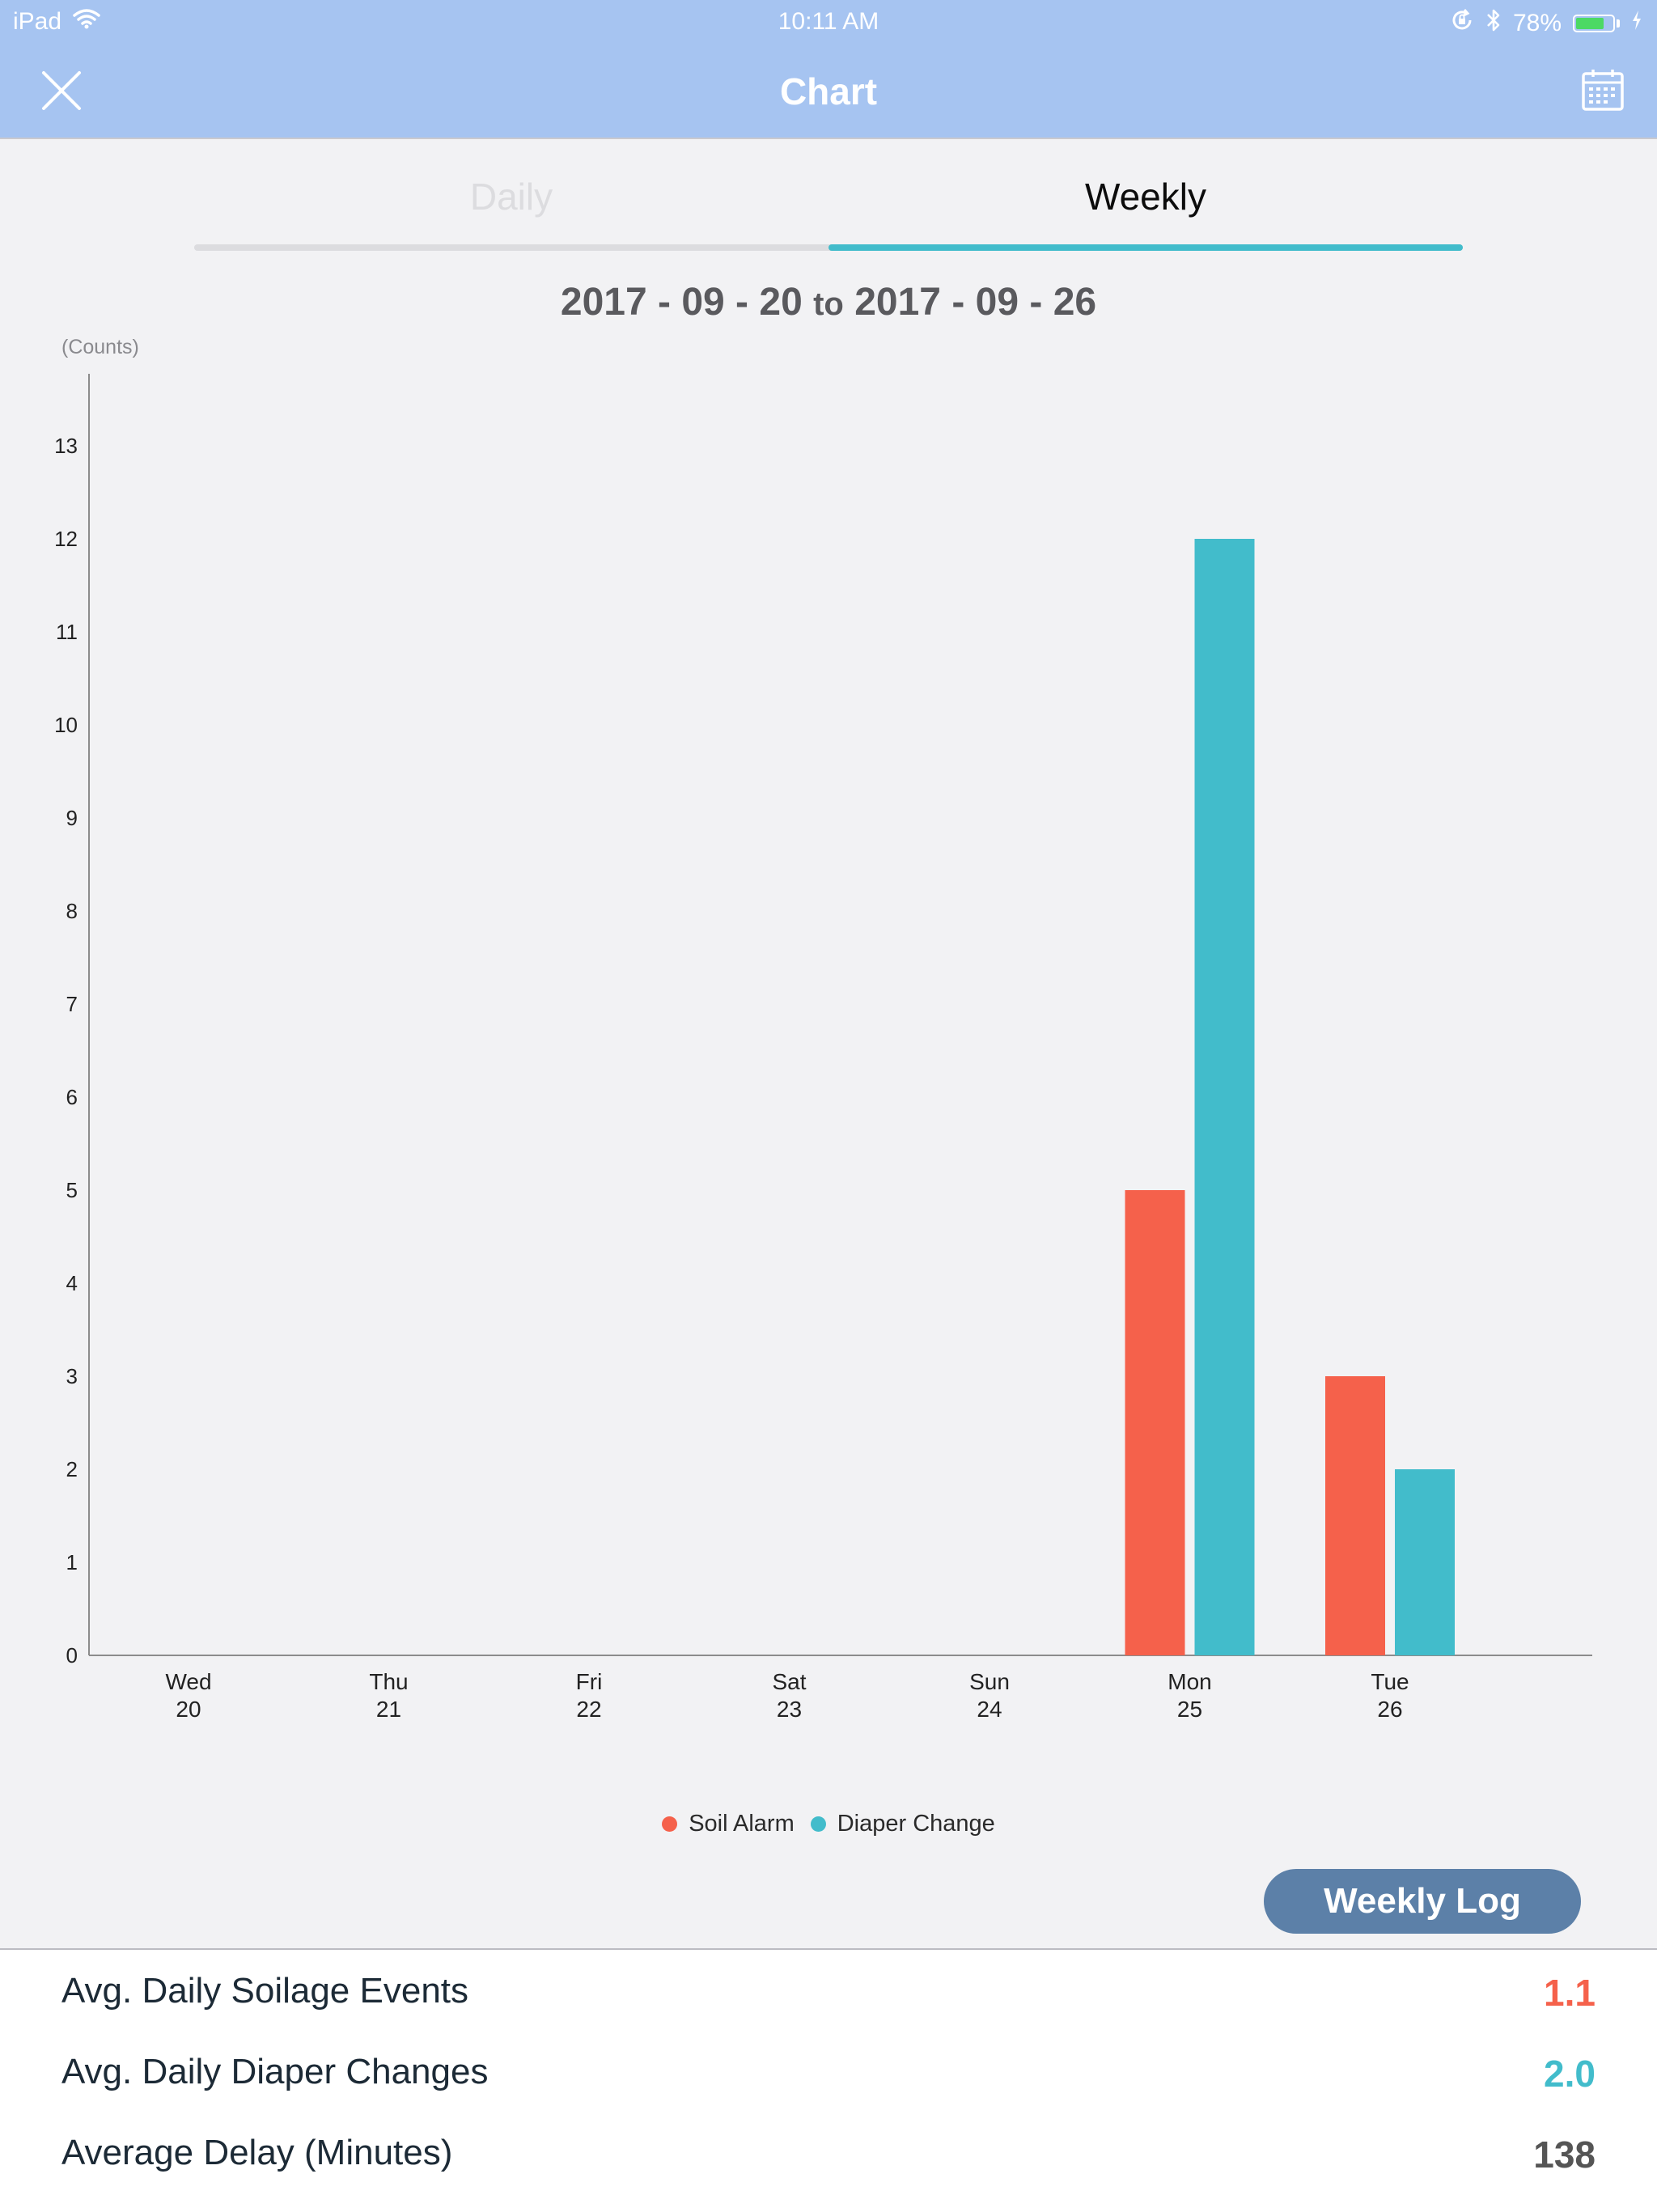 This screenshot has width=1657, height=2212. Describe the element at coordinates (1145, 197) in the screenshot. I see `tab-weekly: Weekly` at that location.